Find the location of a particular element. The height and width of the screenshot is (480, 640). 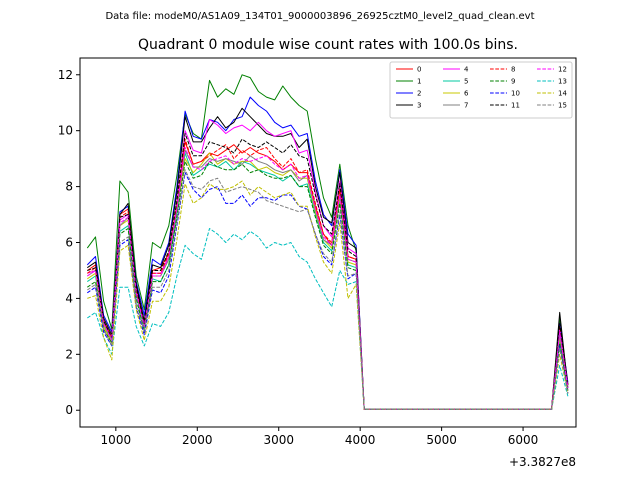

y-tick-label: 4 is located at coordinates (69, 298).